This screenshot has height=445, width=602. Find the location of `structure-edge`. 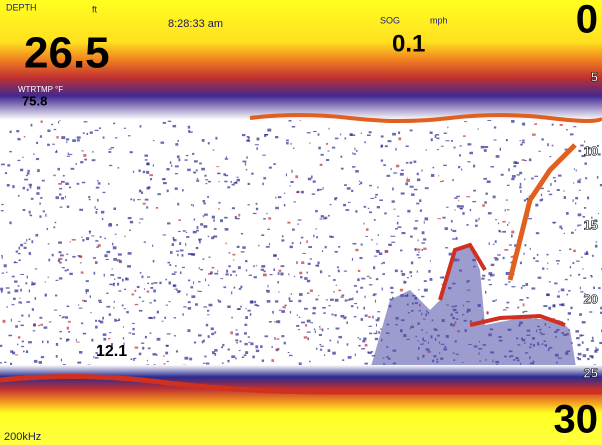

structure-edge is located at coordinates (517, 320).